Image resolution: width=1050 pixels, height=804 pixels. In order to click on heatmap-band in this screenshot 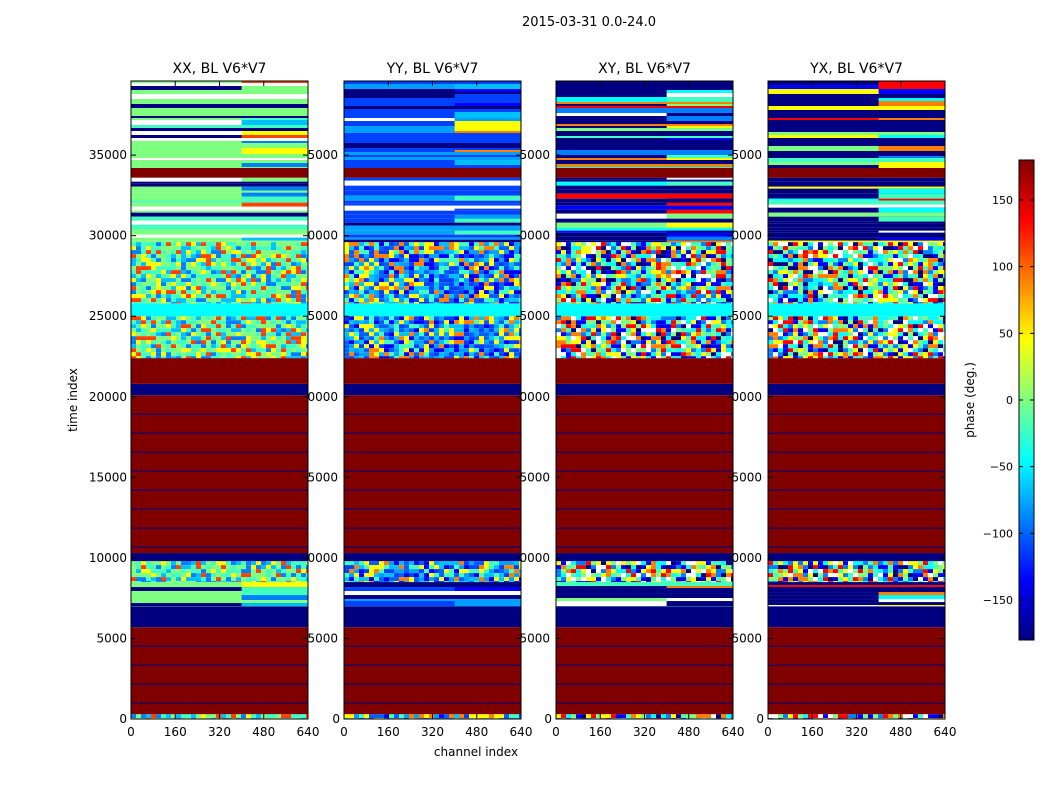, I will do `click(644, 557)`.